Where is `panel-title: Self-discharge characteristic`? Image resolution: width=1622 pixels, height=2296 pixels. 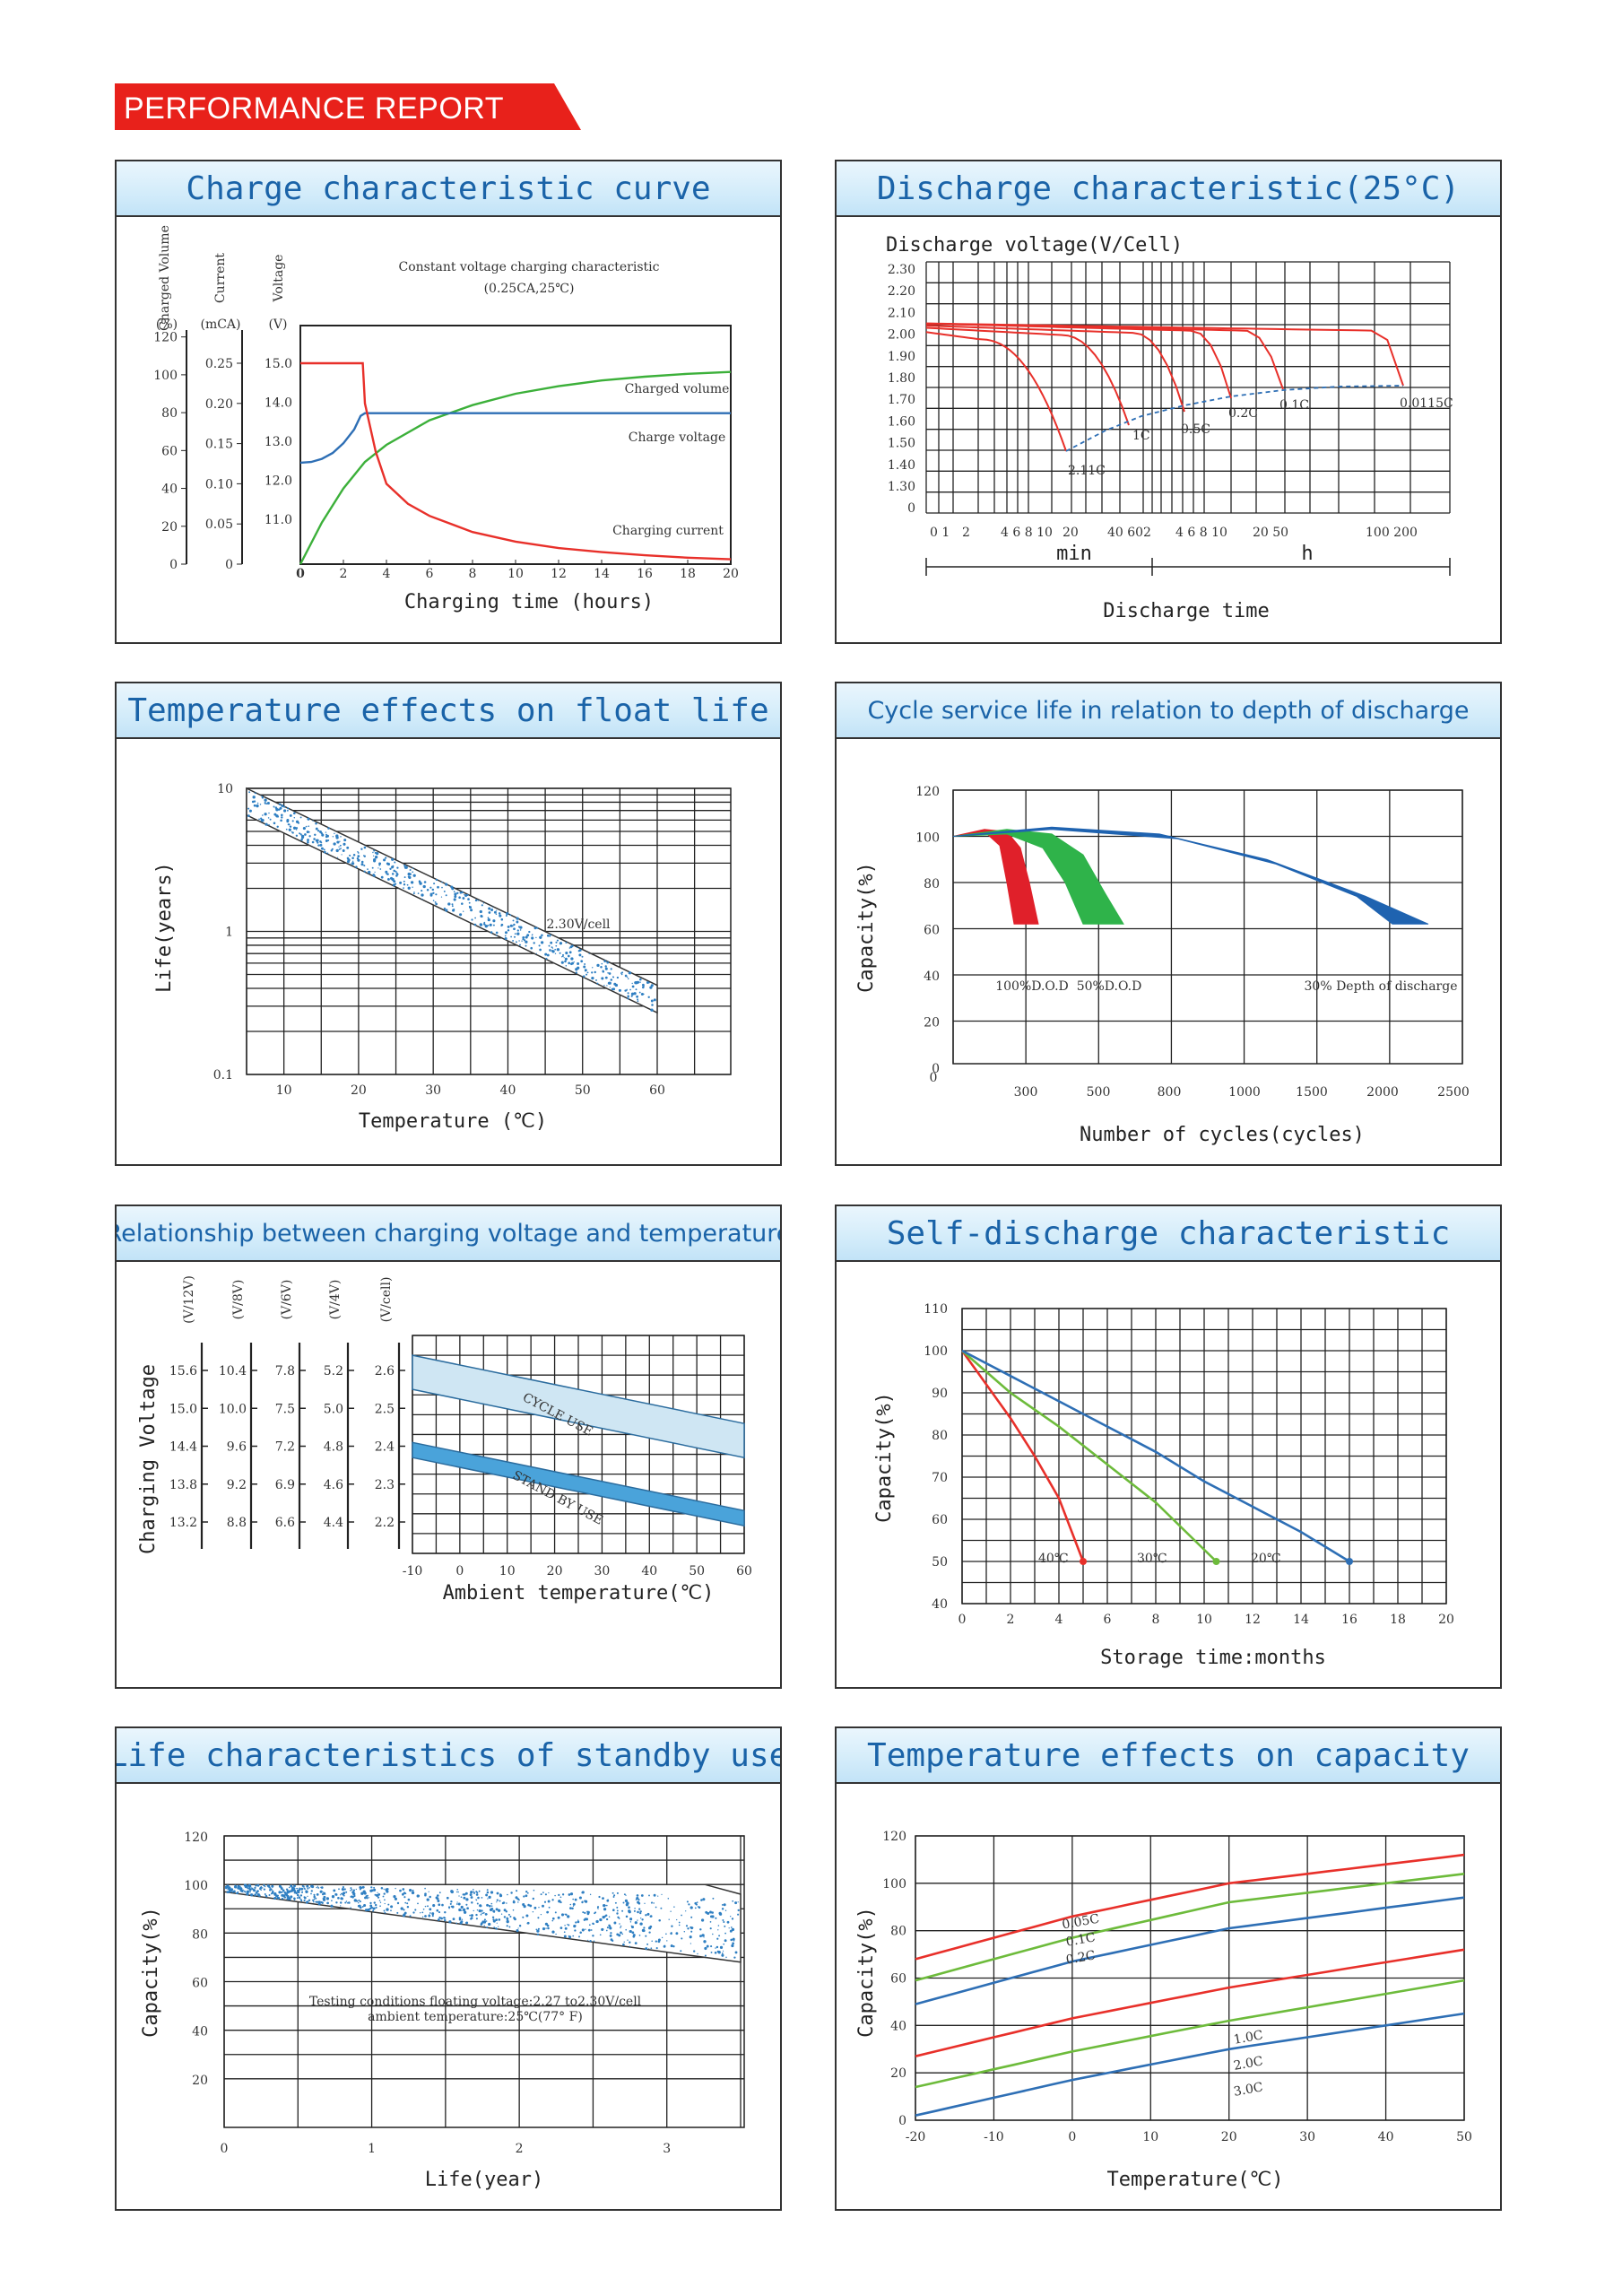 panel-title: Self-discharge characteristic is located at coordinates (1168, 1234).